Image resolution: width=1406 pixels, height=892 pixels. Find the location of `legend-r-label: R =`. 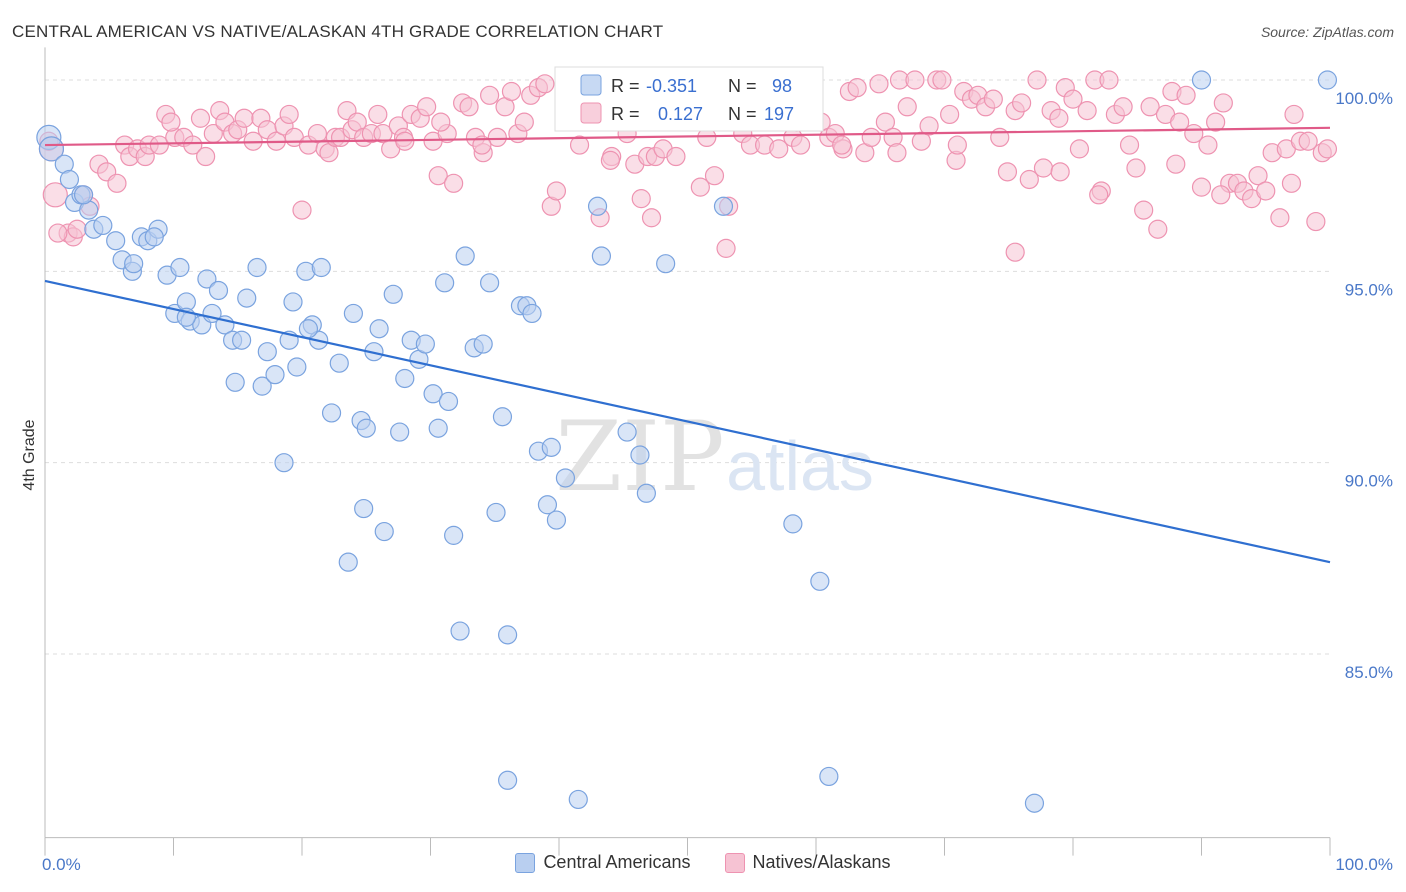

legend-r-label: R = is located at coordinates (625, 114).